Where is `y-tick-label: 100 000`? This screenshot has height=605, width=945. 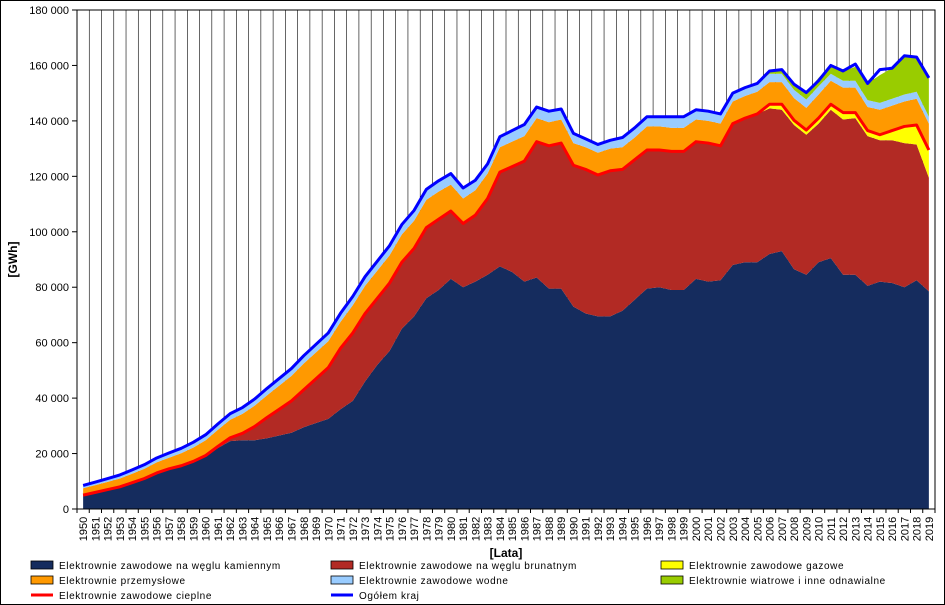 y-tick-label: 100 000 is located at coordinates (49, 233).